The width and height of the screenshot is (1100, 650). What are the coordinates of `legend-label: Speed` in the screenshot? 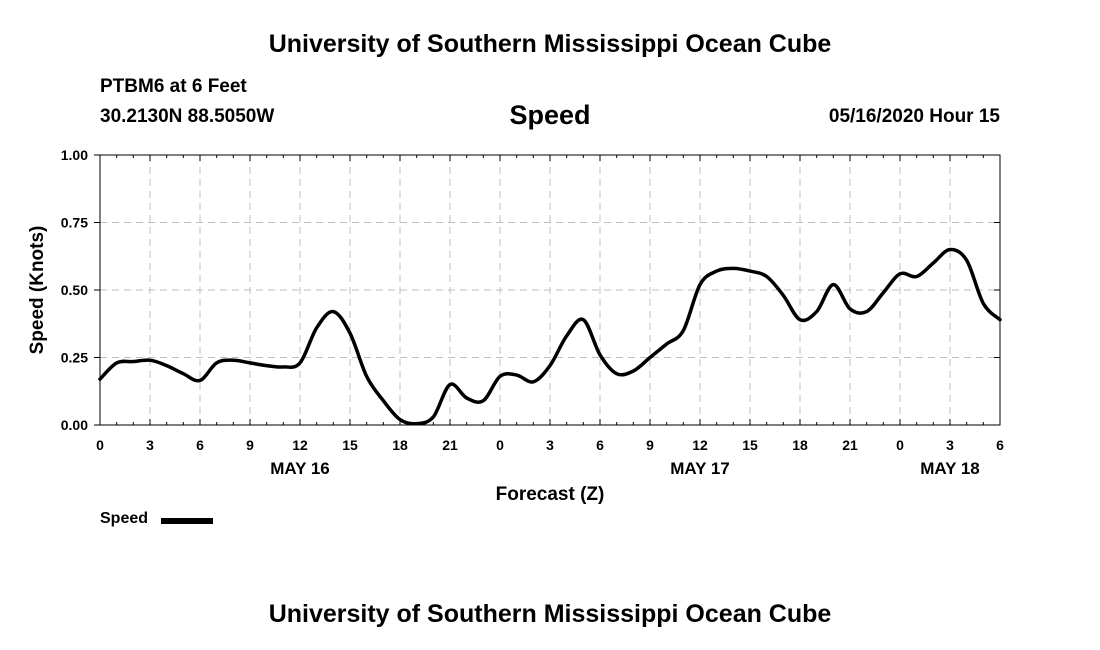 It's located at (124, 518).